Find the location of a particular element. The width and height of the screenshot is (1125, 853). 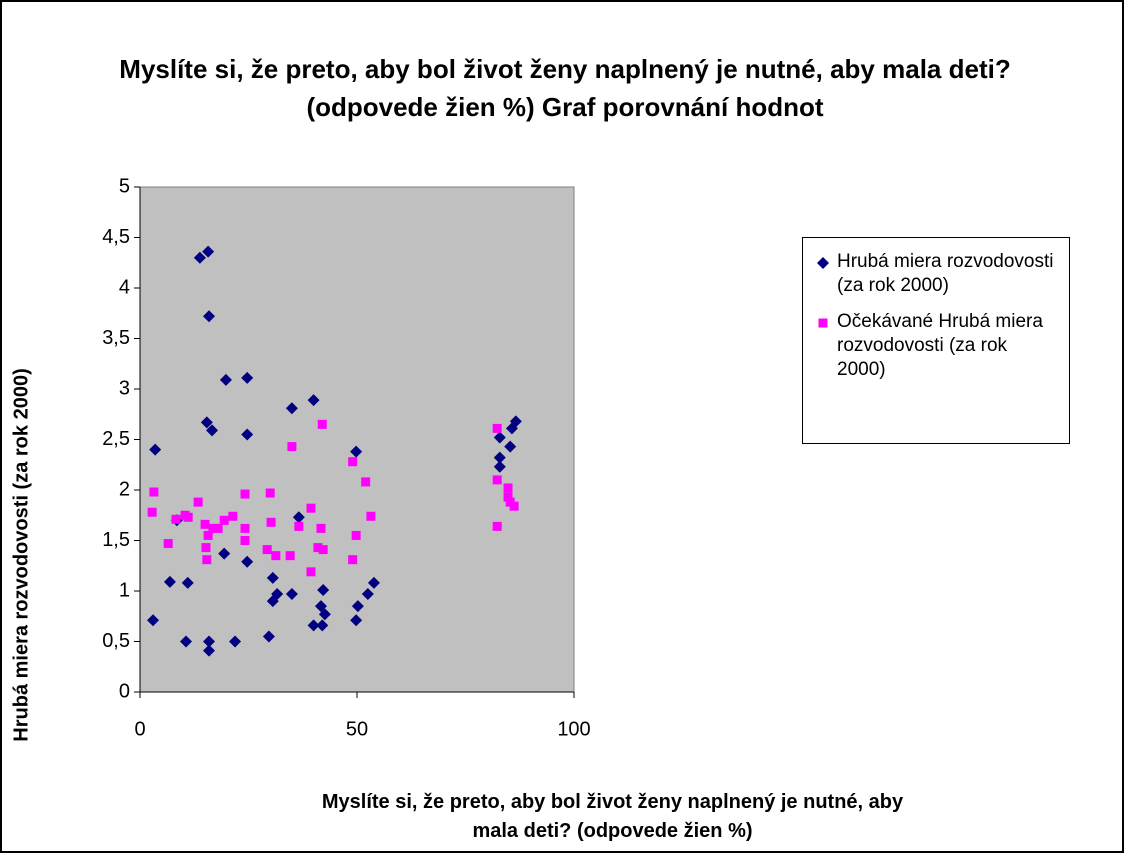

y-tick-label: 3,5 is located at coordinates (116, 338).